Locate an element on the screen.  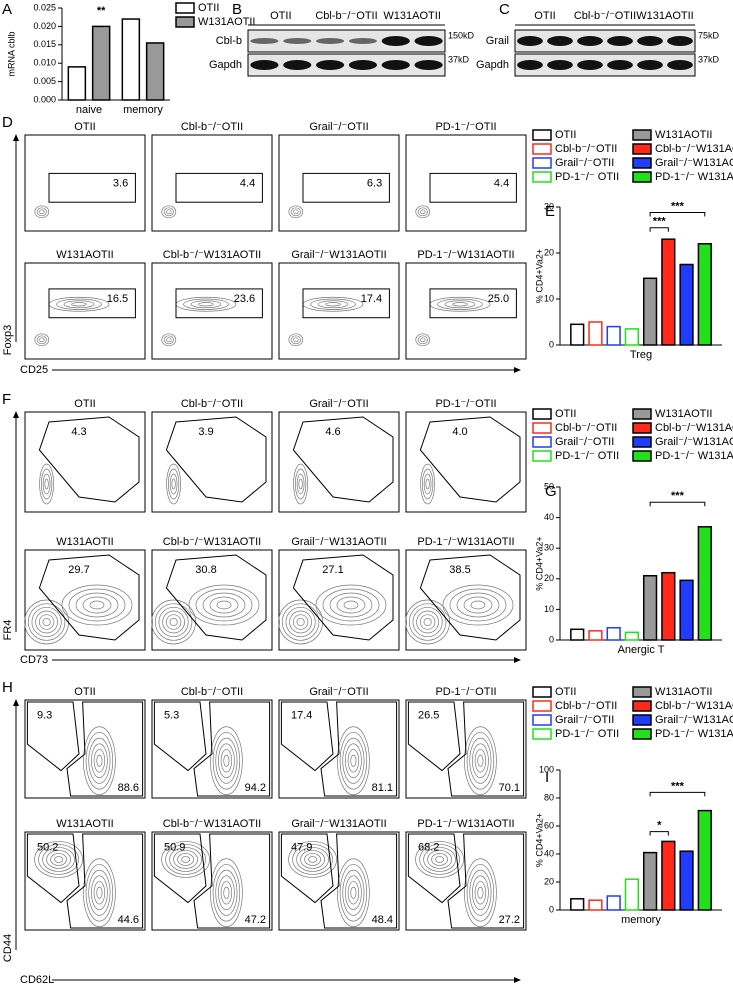
lane-label: W131AOTII is located at coordinates (411, 16).